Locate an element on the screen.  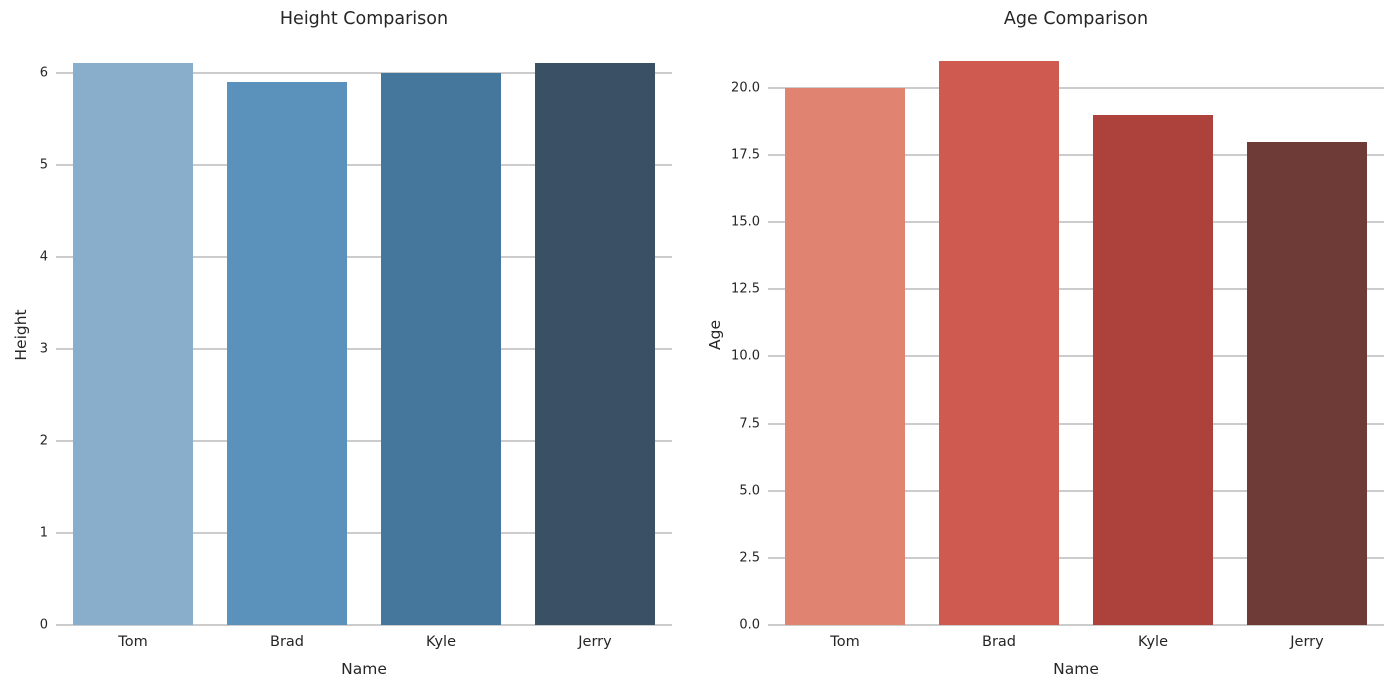
y-tick-label: 2.5 is located at coordinates (749, 558).